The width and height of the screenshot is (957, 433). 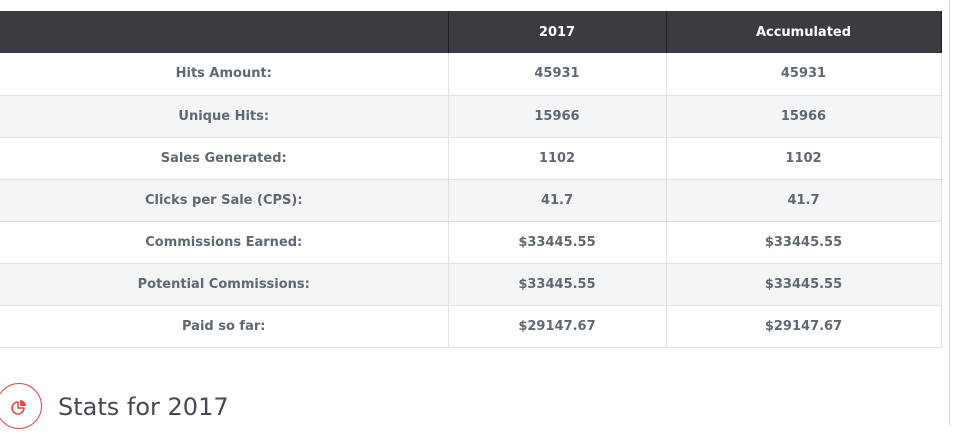 What do you see at coordinates (557, 158) in the screenshot?
I see `row-year-value: 1102` at bounding box center [557, 158].